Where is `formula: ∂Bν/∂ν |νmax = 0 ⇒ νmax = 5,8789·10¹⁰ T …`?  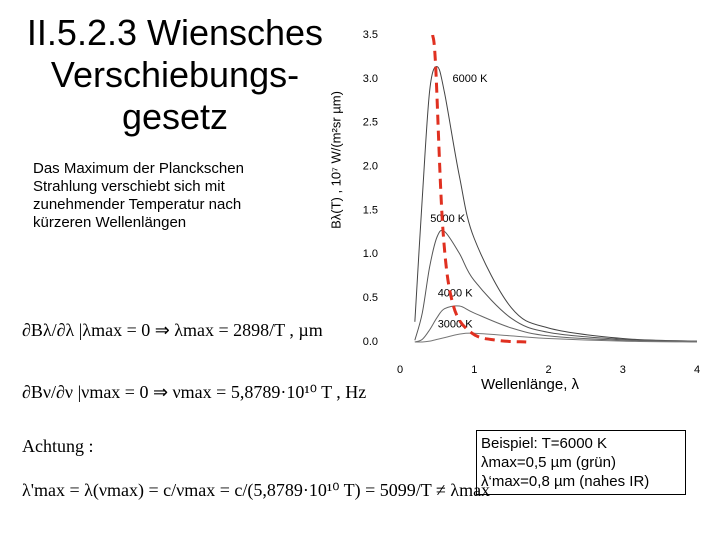 formula: ∂Bν/∂ν |νmax = 0 ⇒ νmax = 5,8789·10¹⁰ T … is located at coordinates (194, 392).